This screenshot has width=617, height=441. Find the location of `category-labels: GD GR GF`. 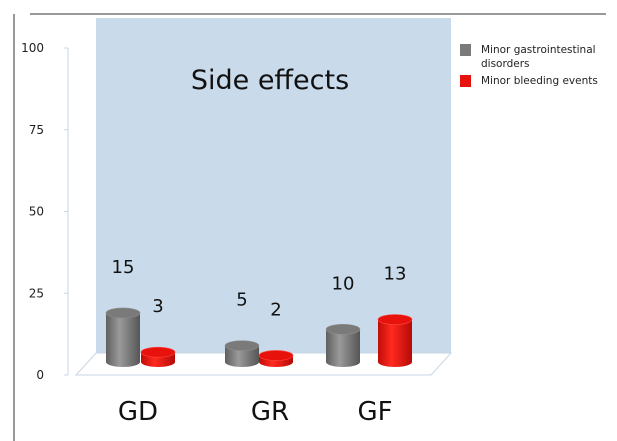

category-labels: GD GR GF is located at coordinates (255, 412).